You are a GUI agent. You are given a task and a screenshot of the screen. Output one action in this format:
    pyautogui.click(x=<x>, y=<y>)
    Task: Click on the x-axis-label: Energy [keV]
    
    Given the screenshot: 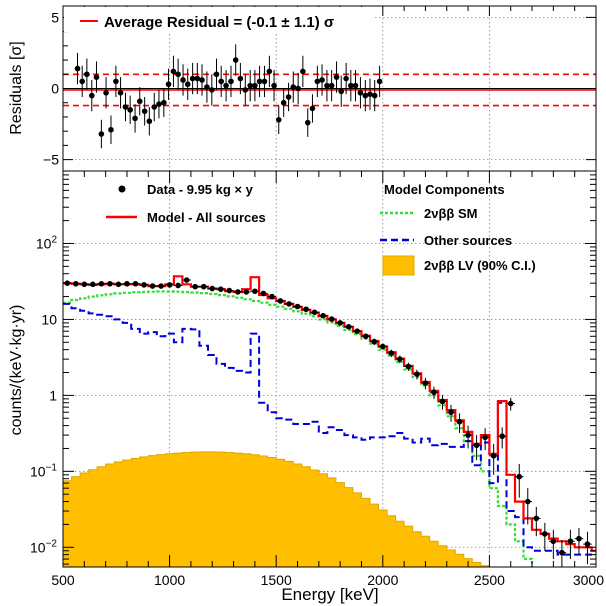 What is the action you would take?
    pyautogui.click(x=329, y=594)
    